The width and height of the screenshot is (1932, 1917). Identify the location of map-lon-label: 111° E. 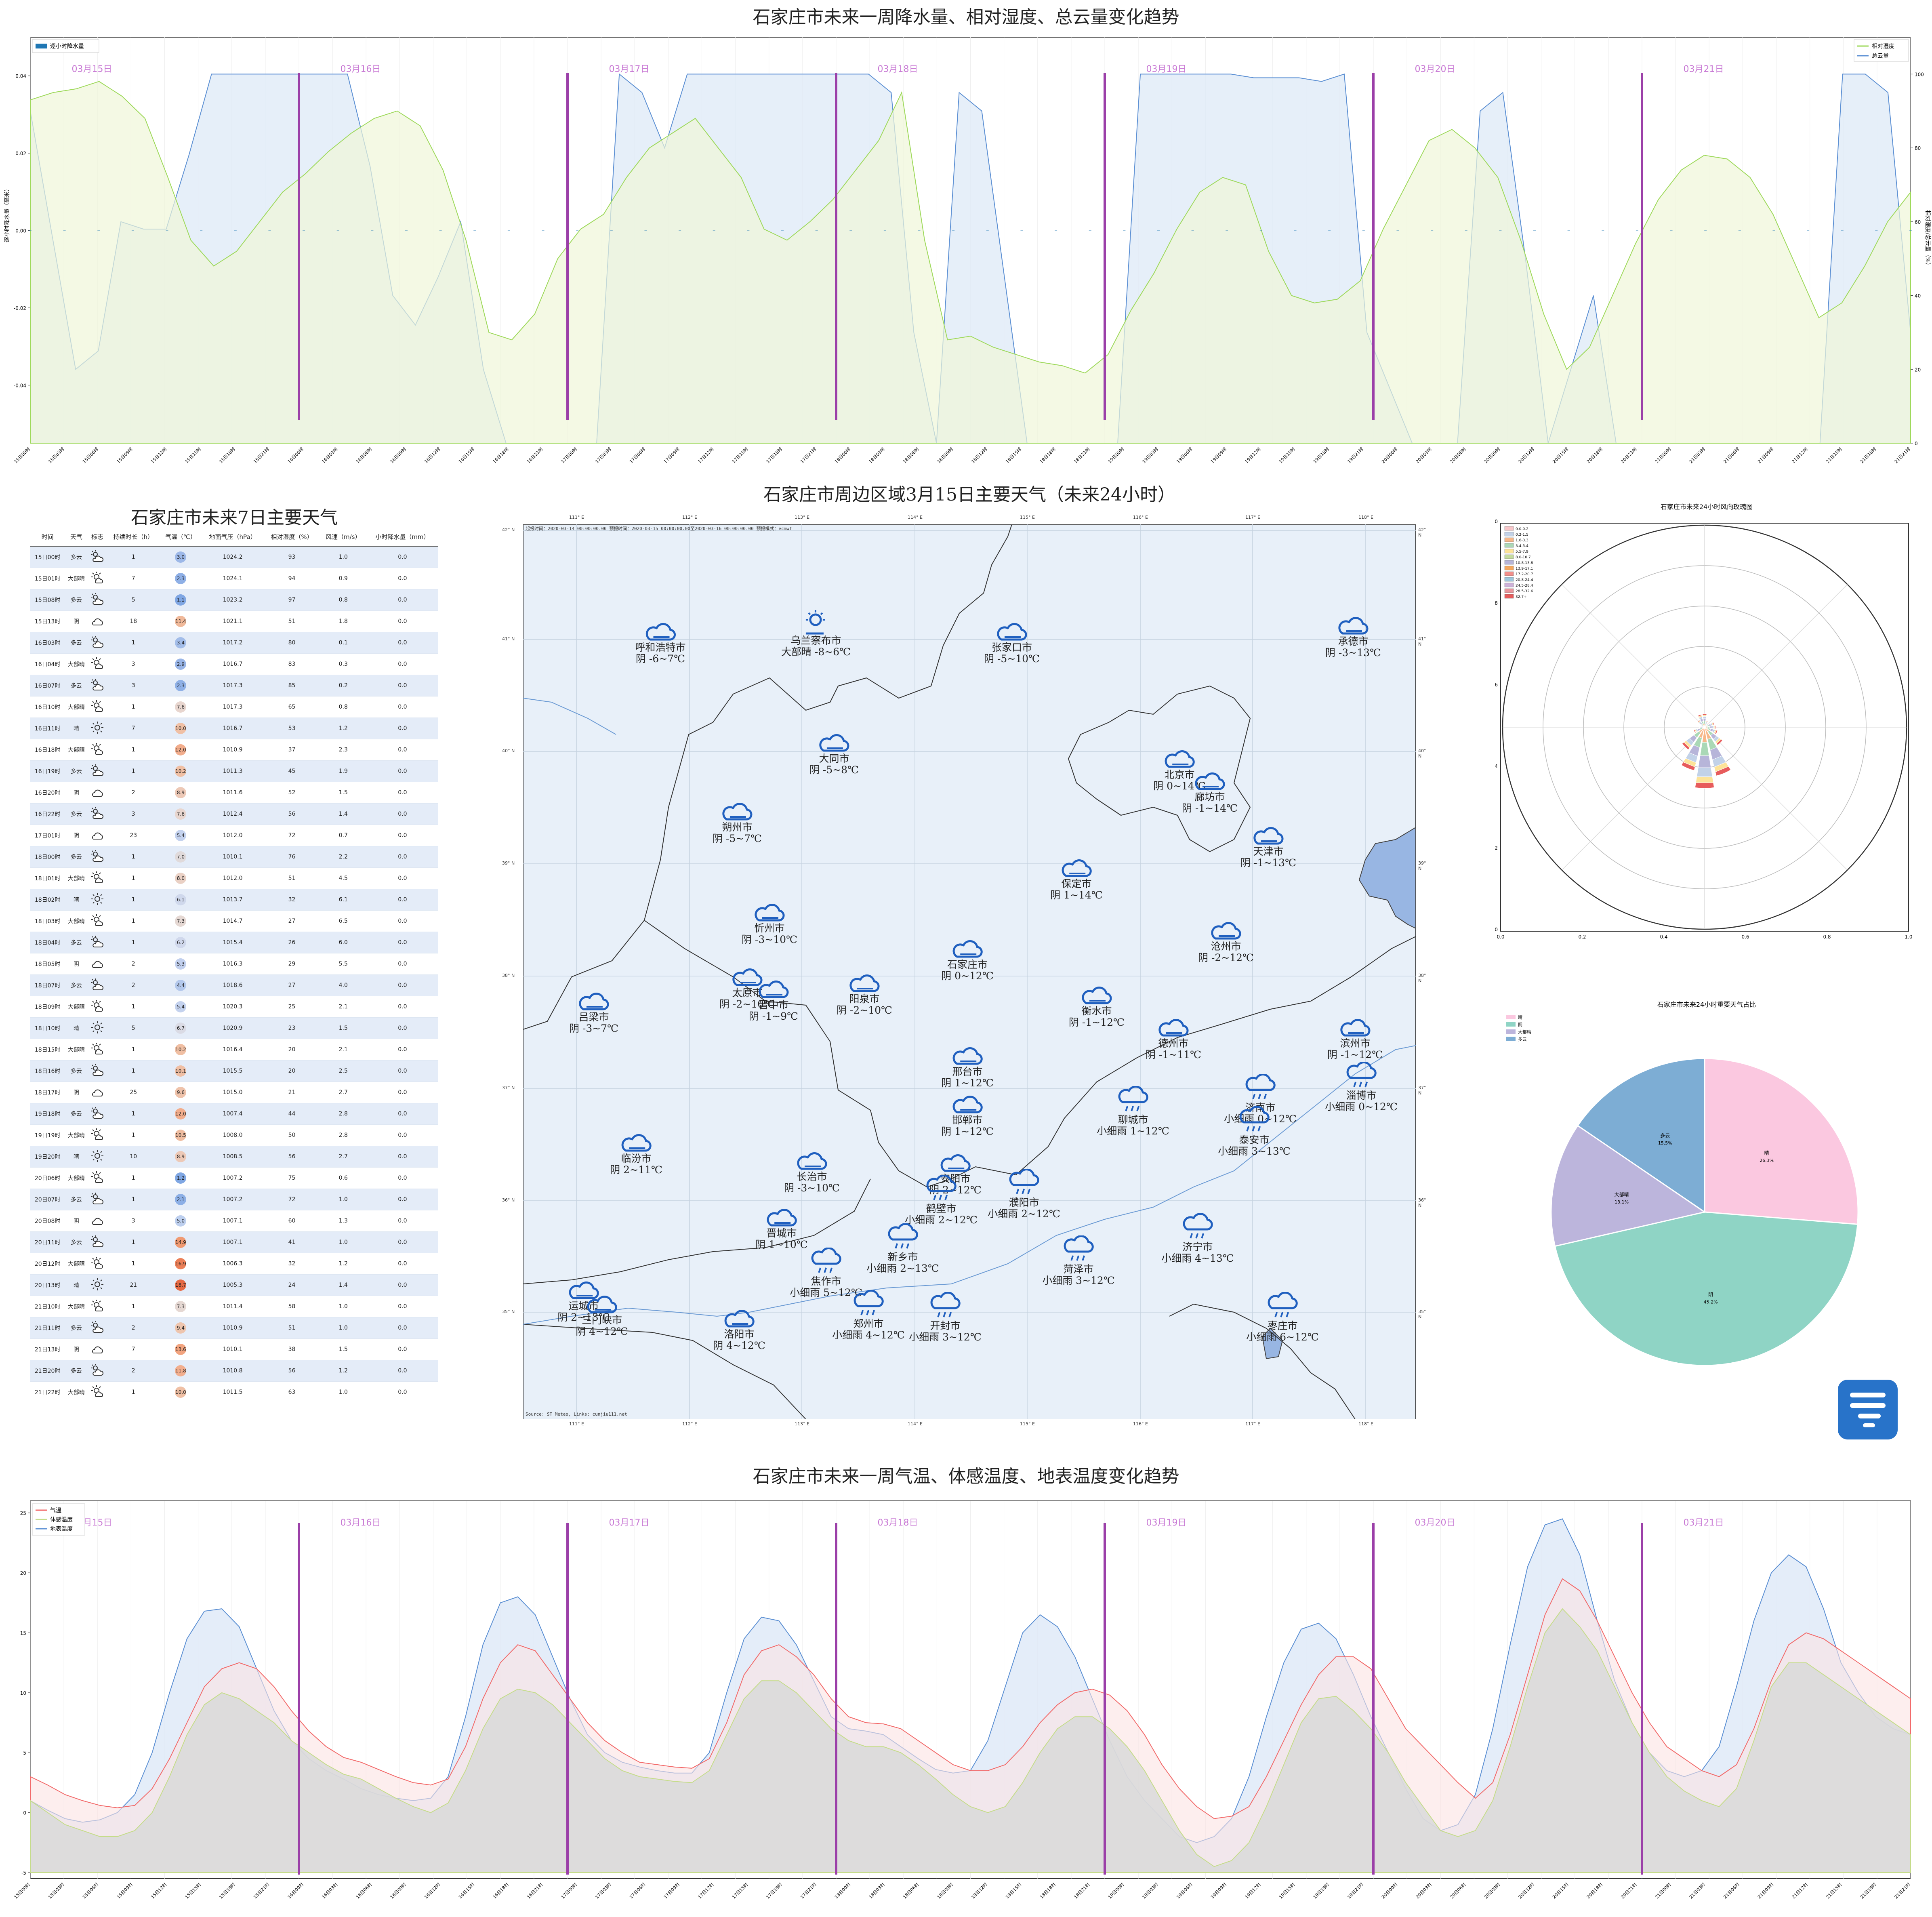
(576, 1424).